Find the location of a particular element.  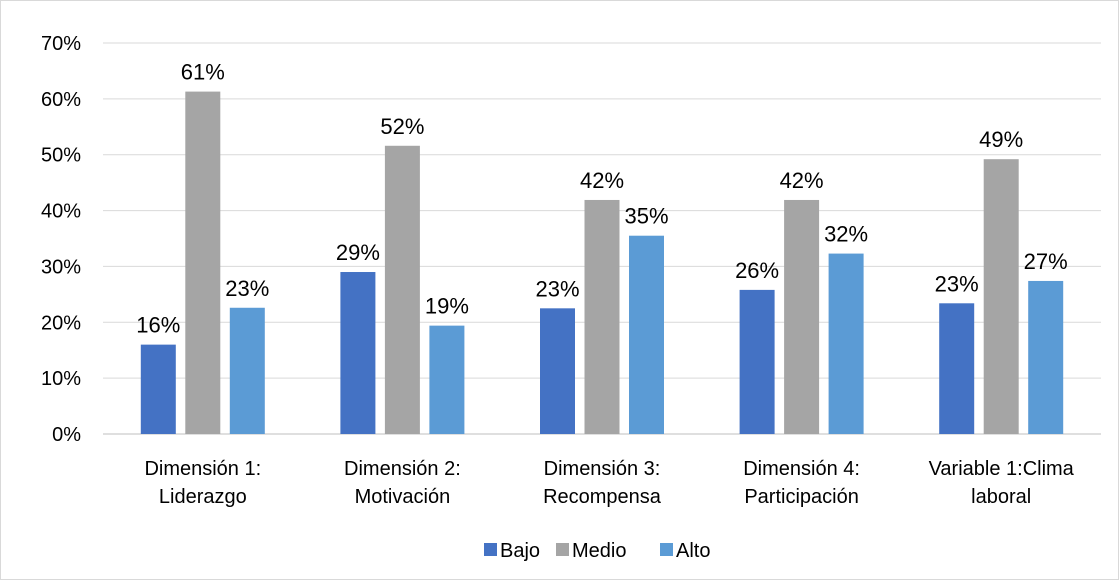

x-category-label: Dimensión 2: is located at coordinates (402, 469).